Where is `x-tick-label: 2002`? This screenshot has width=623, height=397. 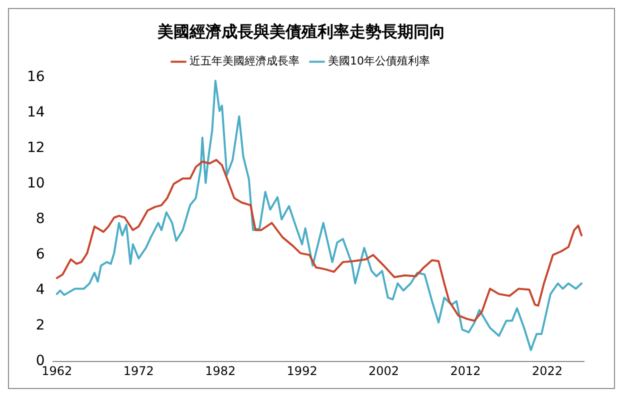 x-tick-label: 2002 is located at coordinates (384, 371).